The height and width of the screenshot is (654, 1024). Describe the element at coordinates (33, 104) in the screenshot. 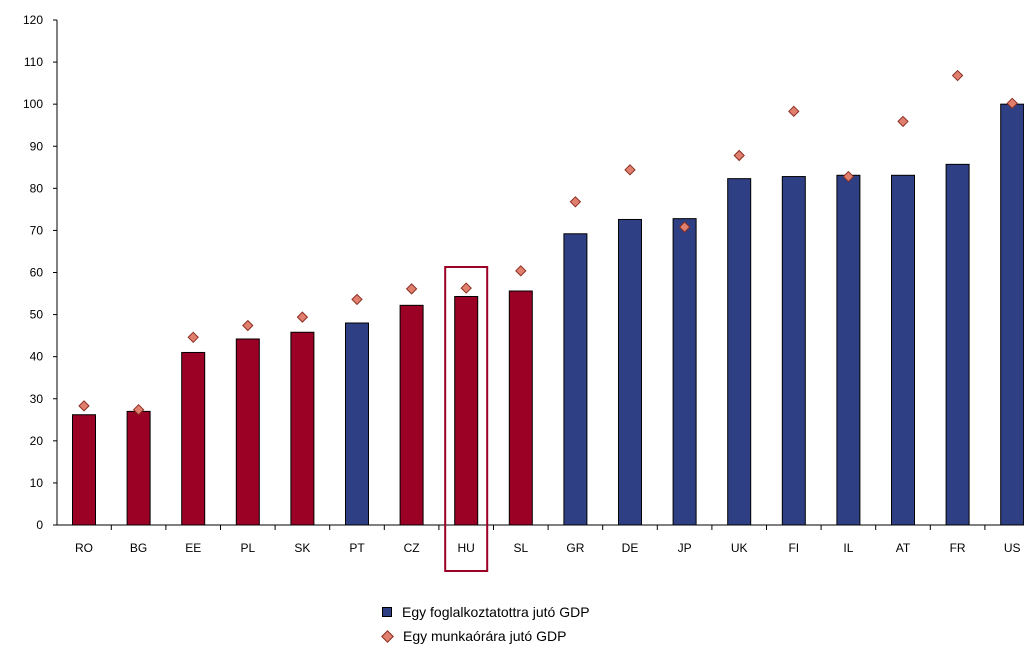

I see `y-tick-label: 100` at that location.